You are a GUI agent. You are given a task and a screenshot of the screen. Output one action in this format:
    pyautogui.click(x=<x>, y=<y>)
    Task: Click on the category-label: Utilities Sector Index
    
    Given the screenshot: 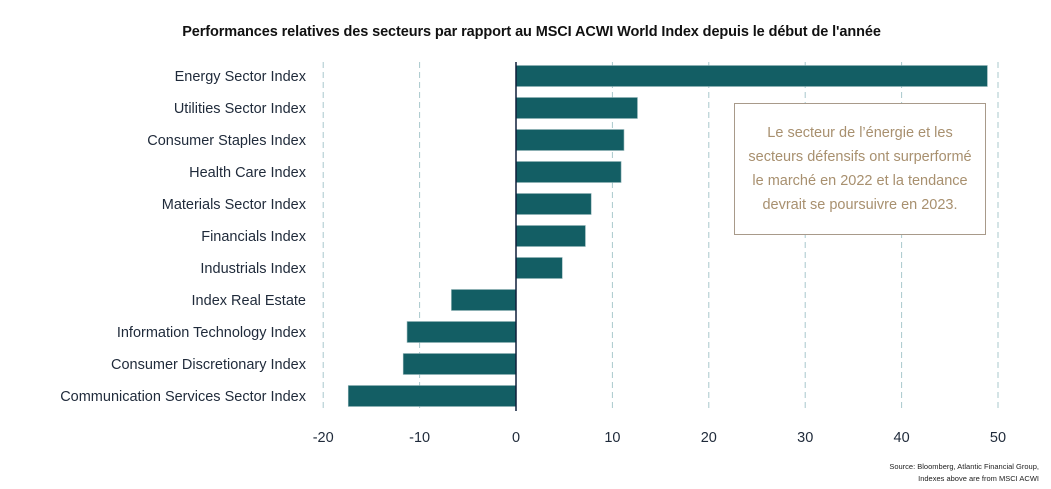 What is the action you would take?
    pyautogui.click(x=240, y=109)
    